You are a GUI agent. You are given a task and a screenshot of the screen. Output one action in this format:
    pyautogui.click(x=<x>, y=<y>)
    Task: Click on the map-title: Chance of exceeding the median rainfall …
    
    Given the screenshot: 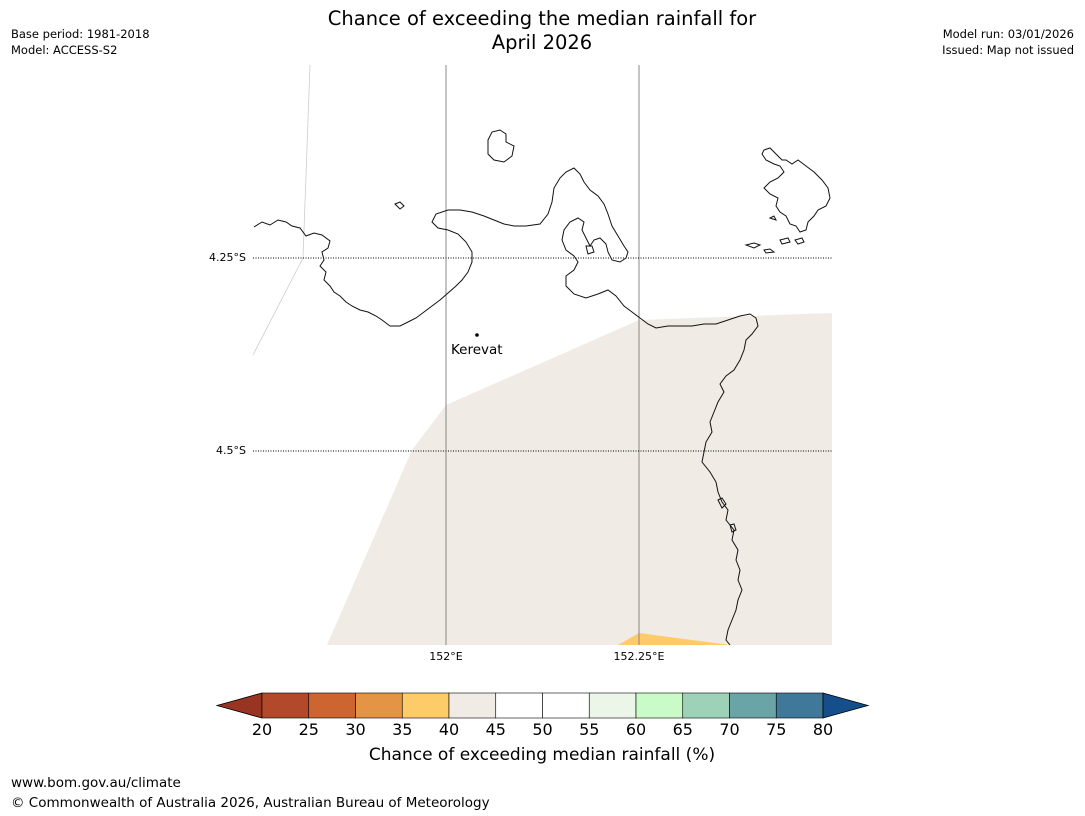 What is the action you would take?
    pyautogui.click(x=542, y=31)
    